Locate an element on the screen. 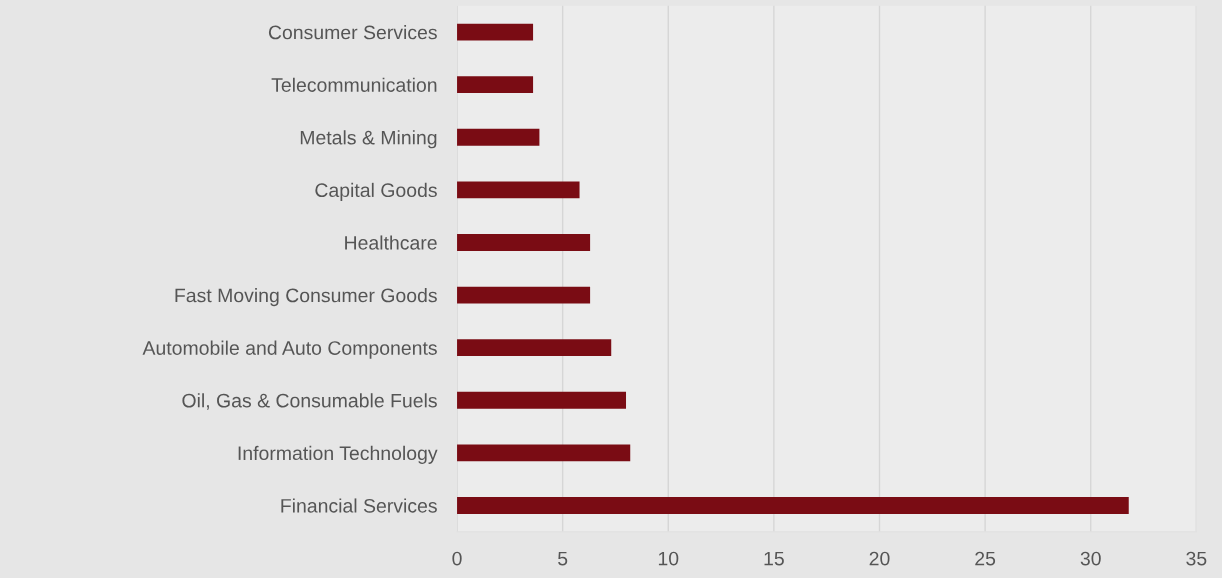 The image size is (1222, 578). x-tick-label: 10 is located at coordinates (668, 558).